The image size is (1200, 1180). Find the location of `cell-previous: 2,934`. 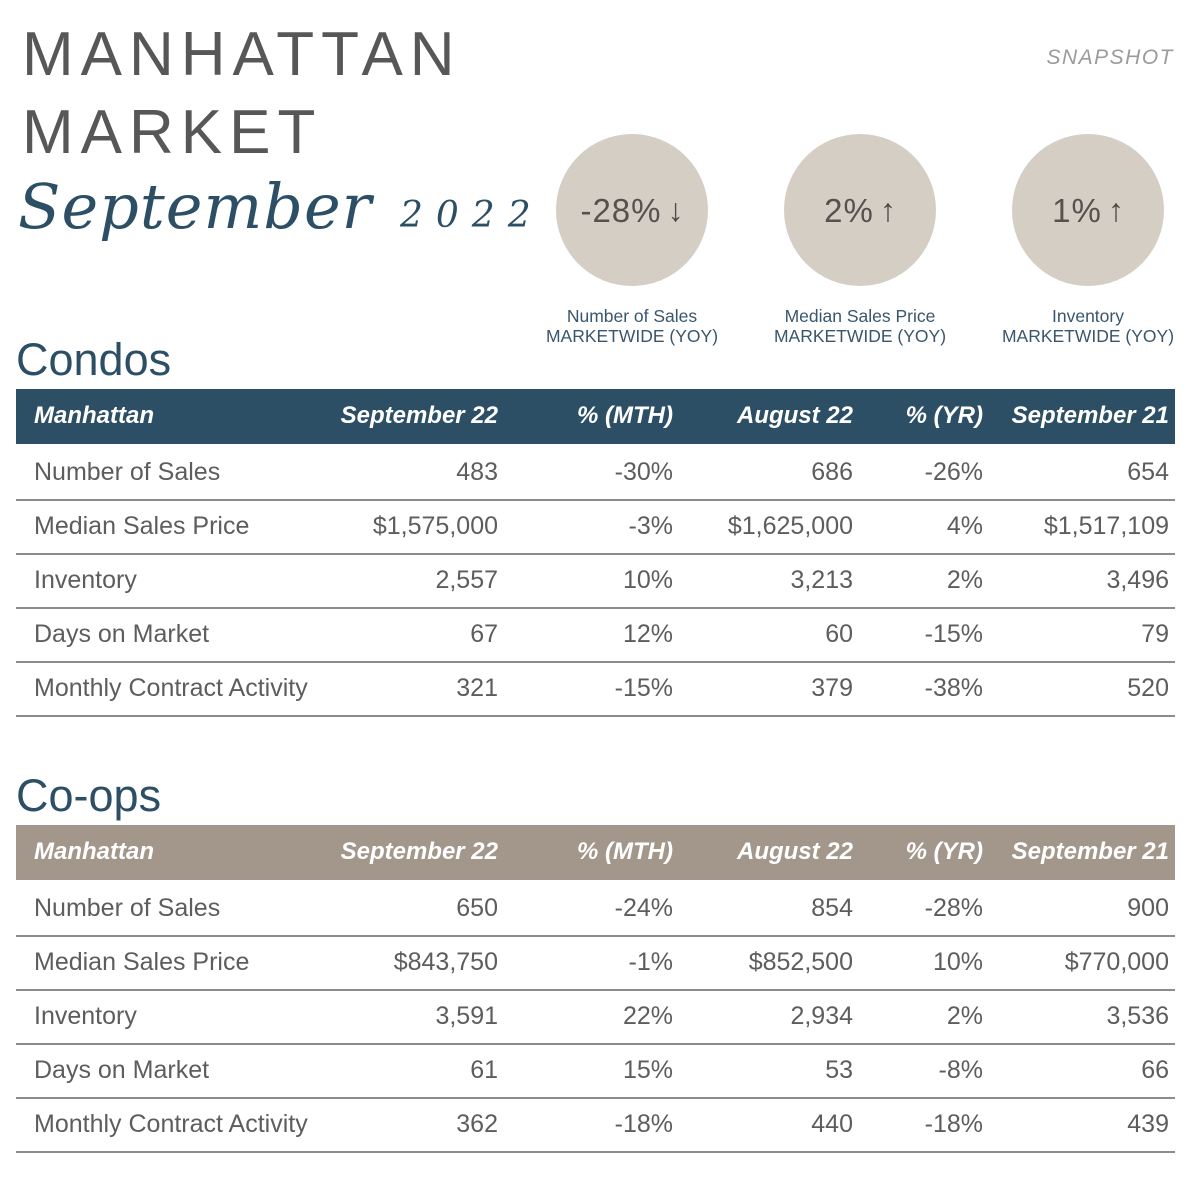

cell-previous: 2,934 is located at coordinates (771, 1018).